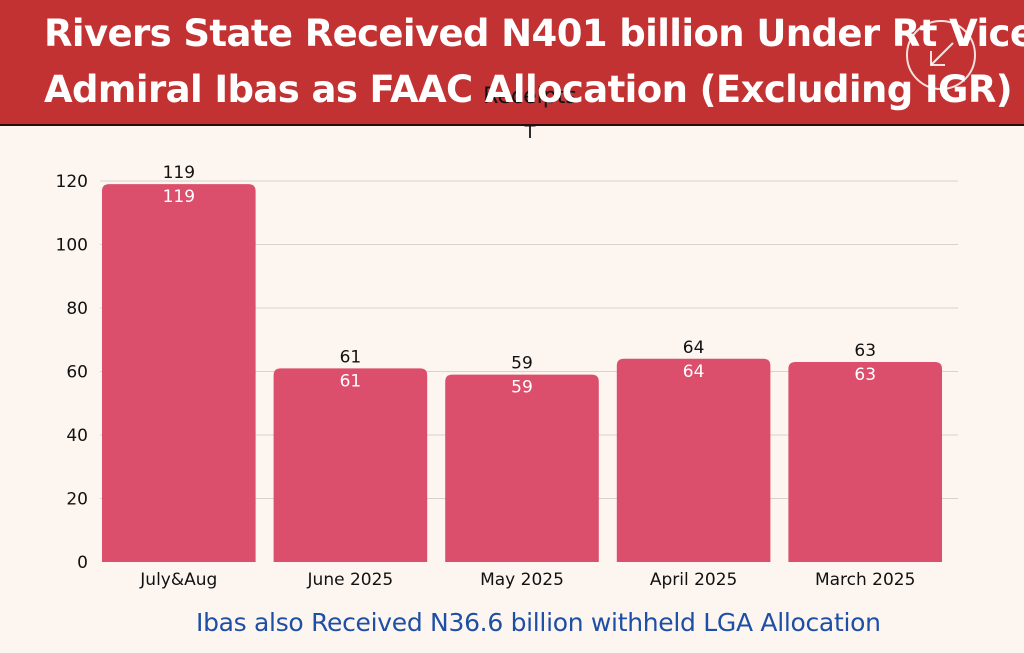 Image resolution: width=1024 pixels, height=653 pixels. What do you see at coordinates (865, 580) in the screenshot?
I see `x-category-label: March 2025` at bounding box center [865, 580].